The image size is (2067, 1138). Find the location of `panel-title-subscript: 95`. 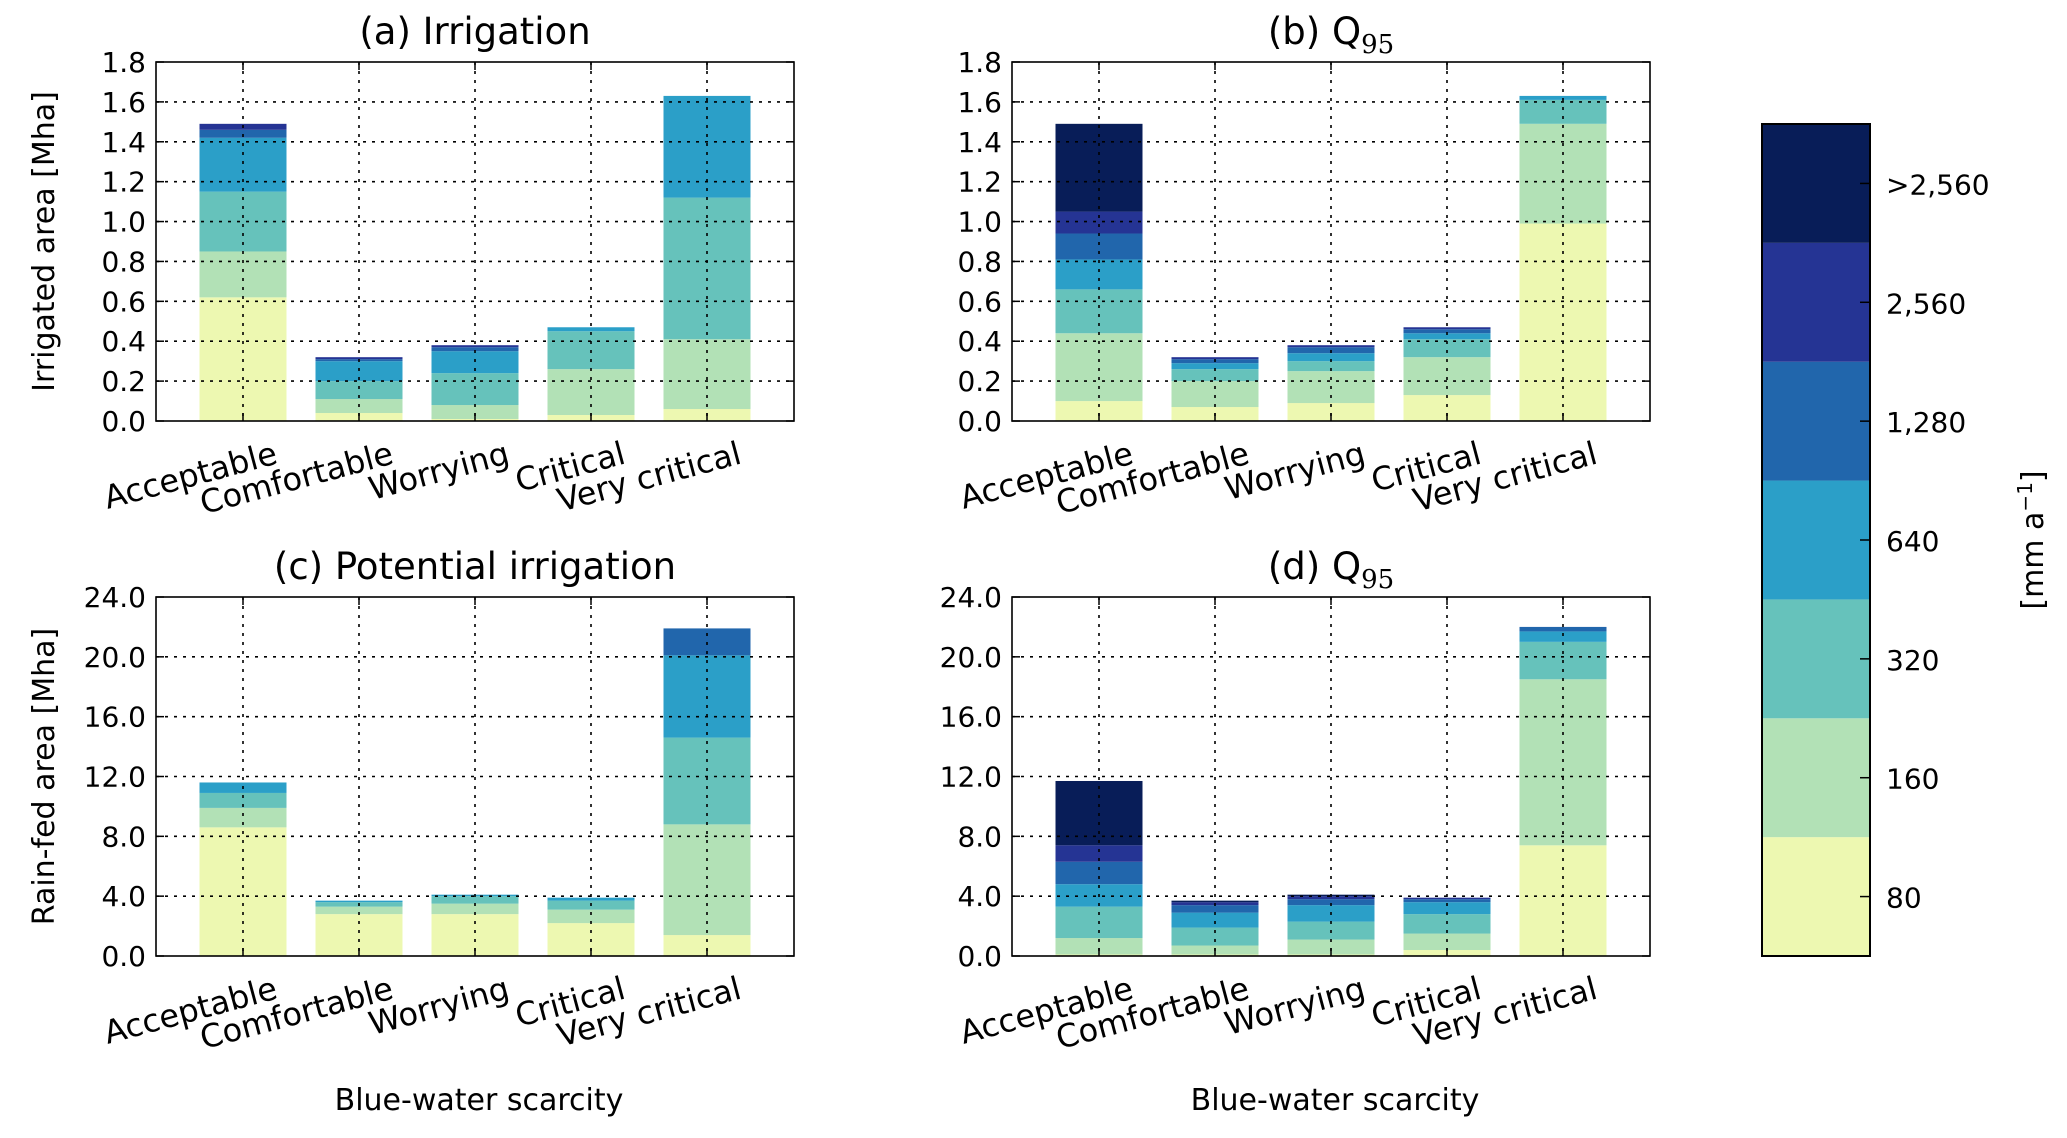

panel-title-subscript: 95 is located at coordinates (1377, 580).